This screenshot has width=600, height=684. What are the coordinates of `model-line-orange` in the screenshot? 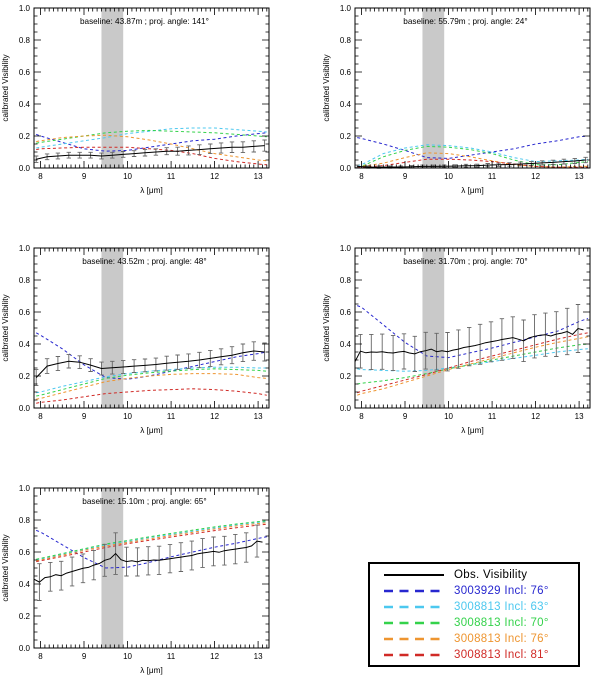 It's located at (151, 386).